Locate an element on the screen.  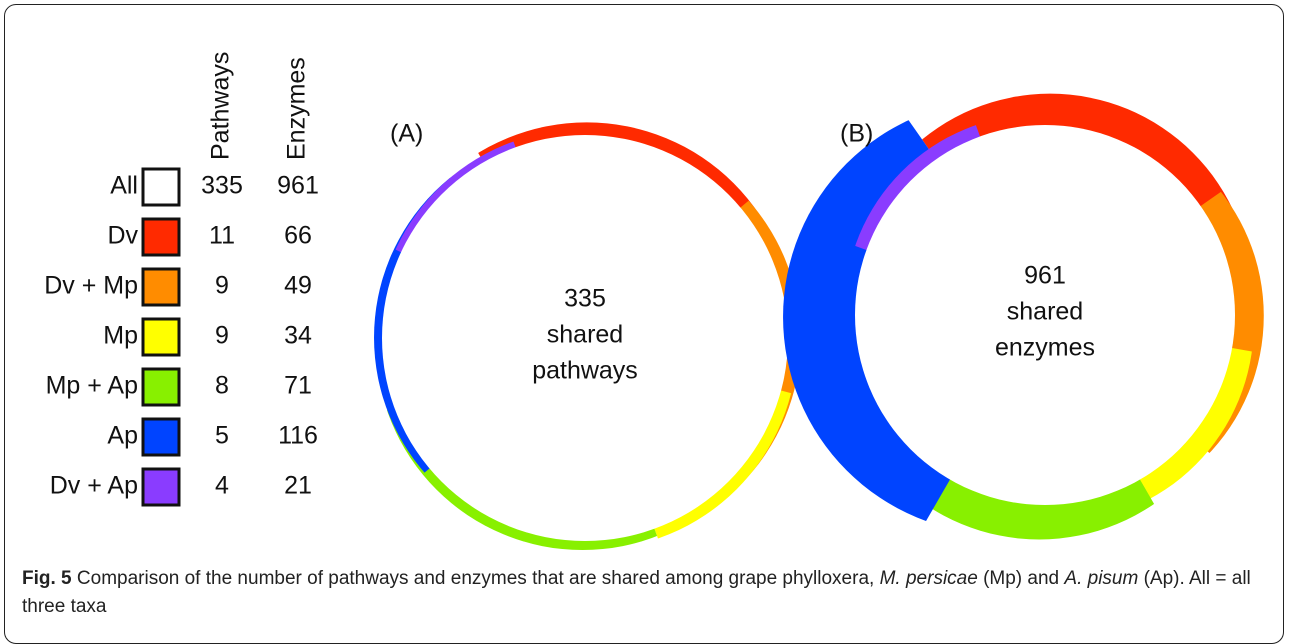
caption-text: (Mp) and is located at coordinates (1021, 578).